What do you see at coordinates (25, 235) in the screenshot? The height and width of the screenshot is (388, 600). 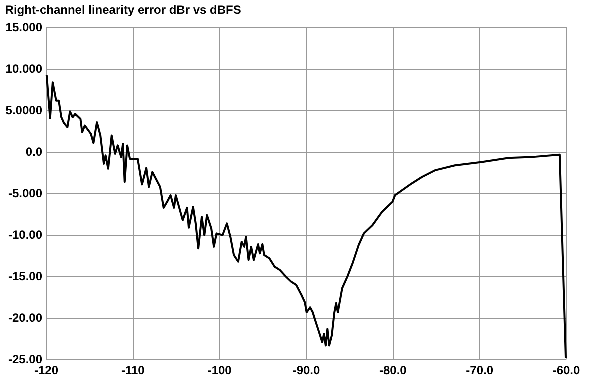 I see `y-tick-label: -10.00` at bounding box center [25, 235].